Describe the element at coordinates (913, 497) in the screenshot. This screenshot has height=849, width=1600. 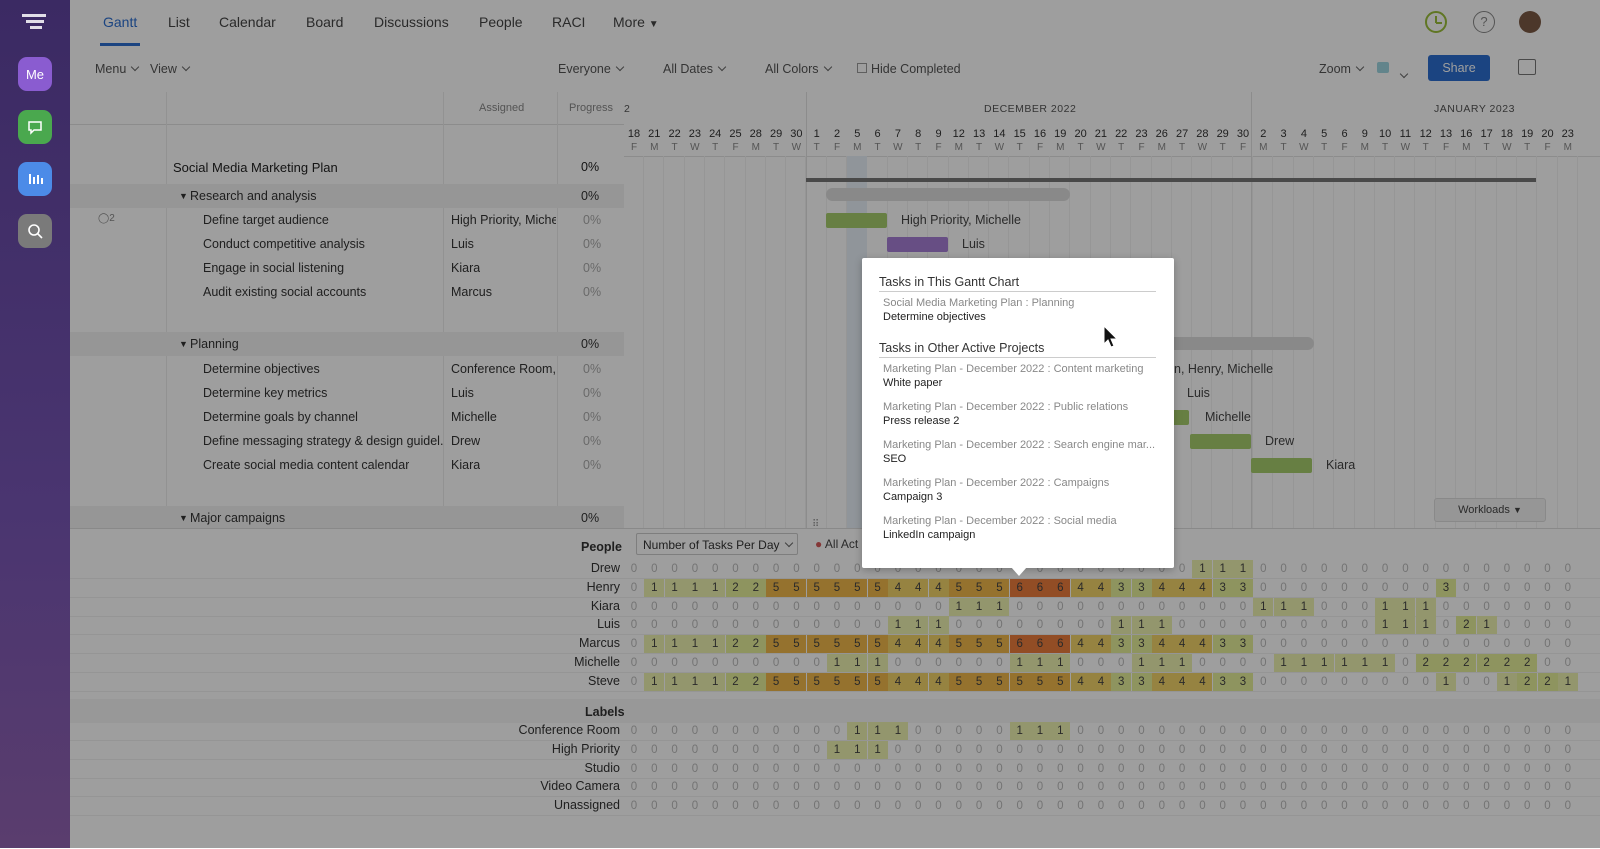
I see `popup-task-link: Campaign 3` at that location.